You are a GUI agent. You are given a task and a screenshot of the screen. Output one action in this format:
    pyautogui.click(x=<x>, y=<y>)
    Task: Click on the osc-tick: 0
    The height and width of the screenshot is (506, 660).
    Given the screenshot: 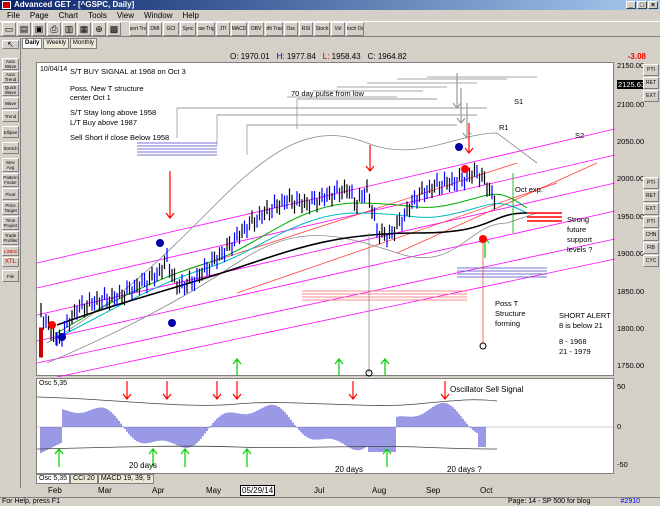 What is the action you would take?
    pyautogui.click(x=619, y=426)
    